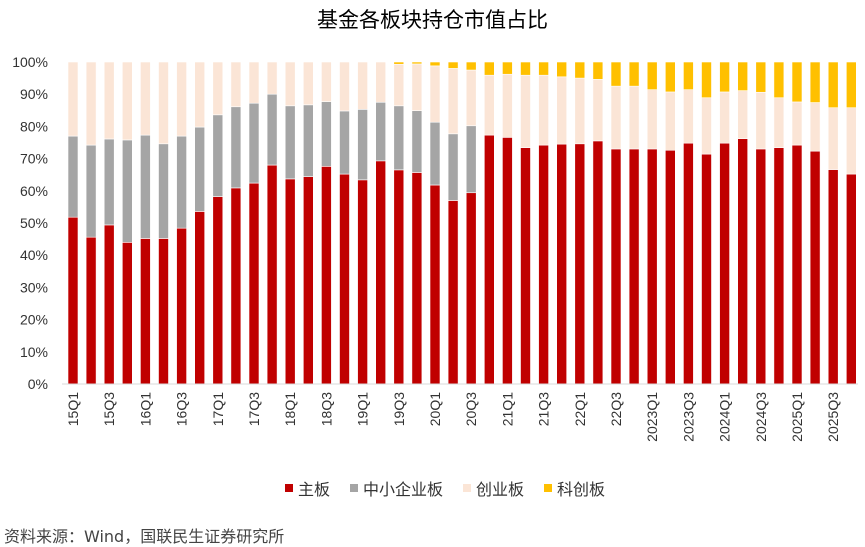 The height and width of the screenshot is (547, 865). What do you see at coordinates (688, 417) in the screenshot?
I see `x-tick-label: 2023Q3` at bounding box center [688, 417].